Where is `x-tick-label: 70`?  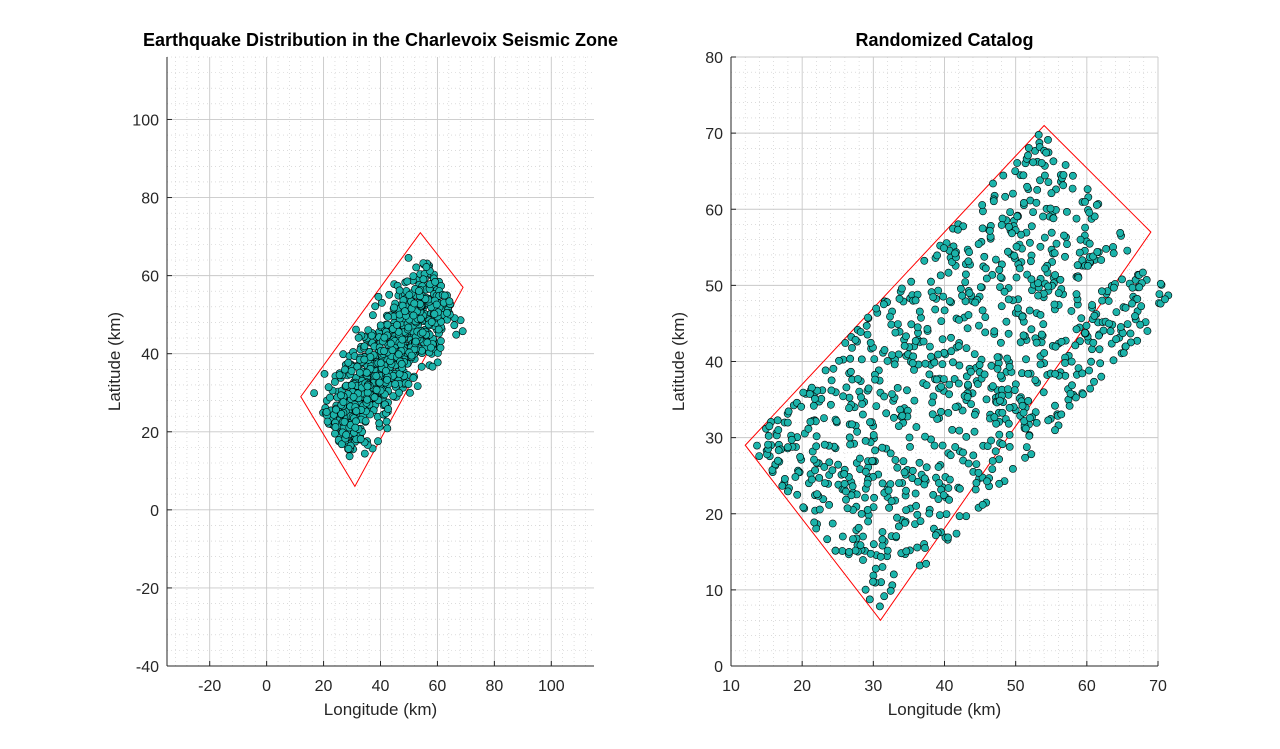 x-tick-label: 70 is located at coordinates (1158, 686).